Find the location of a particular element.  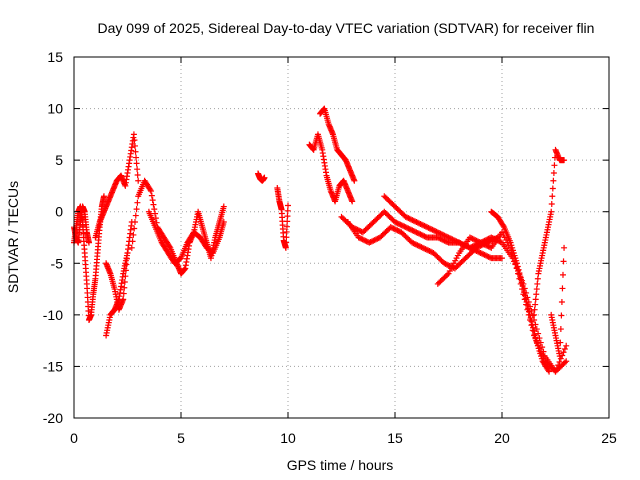

series-track-k is located at coordinates (337, 144).